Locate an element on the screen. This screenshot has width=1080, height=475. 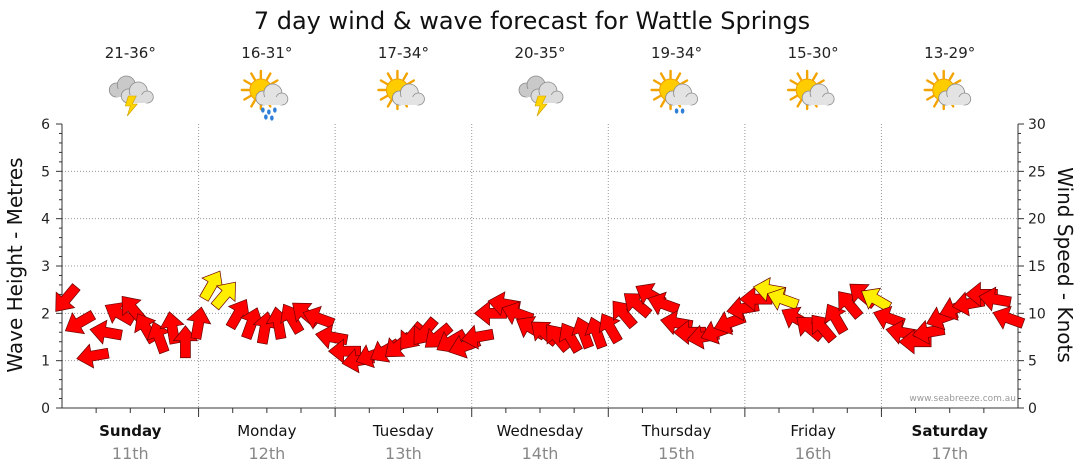
day-name-label: Thursday is located at coordinates (676, 431).